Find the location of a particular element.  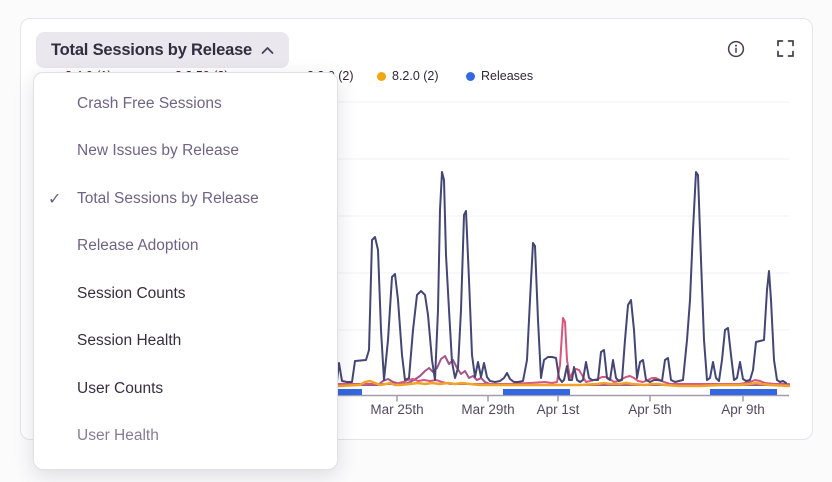

widget-title-dropdown-trigger: Total Sessions by Release is located at coordinates (163, 50).